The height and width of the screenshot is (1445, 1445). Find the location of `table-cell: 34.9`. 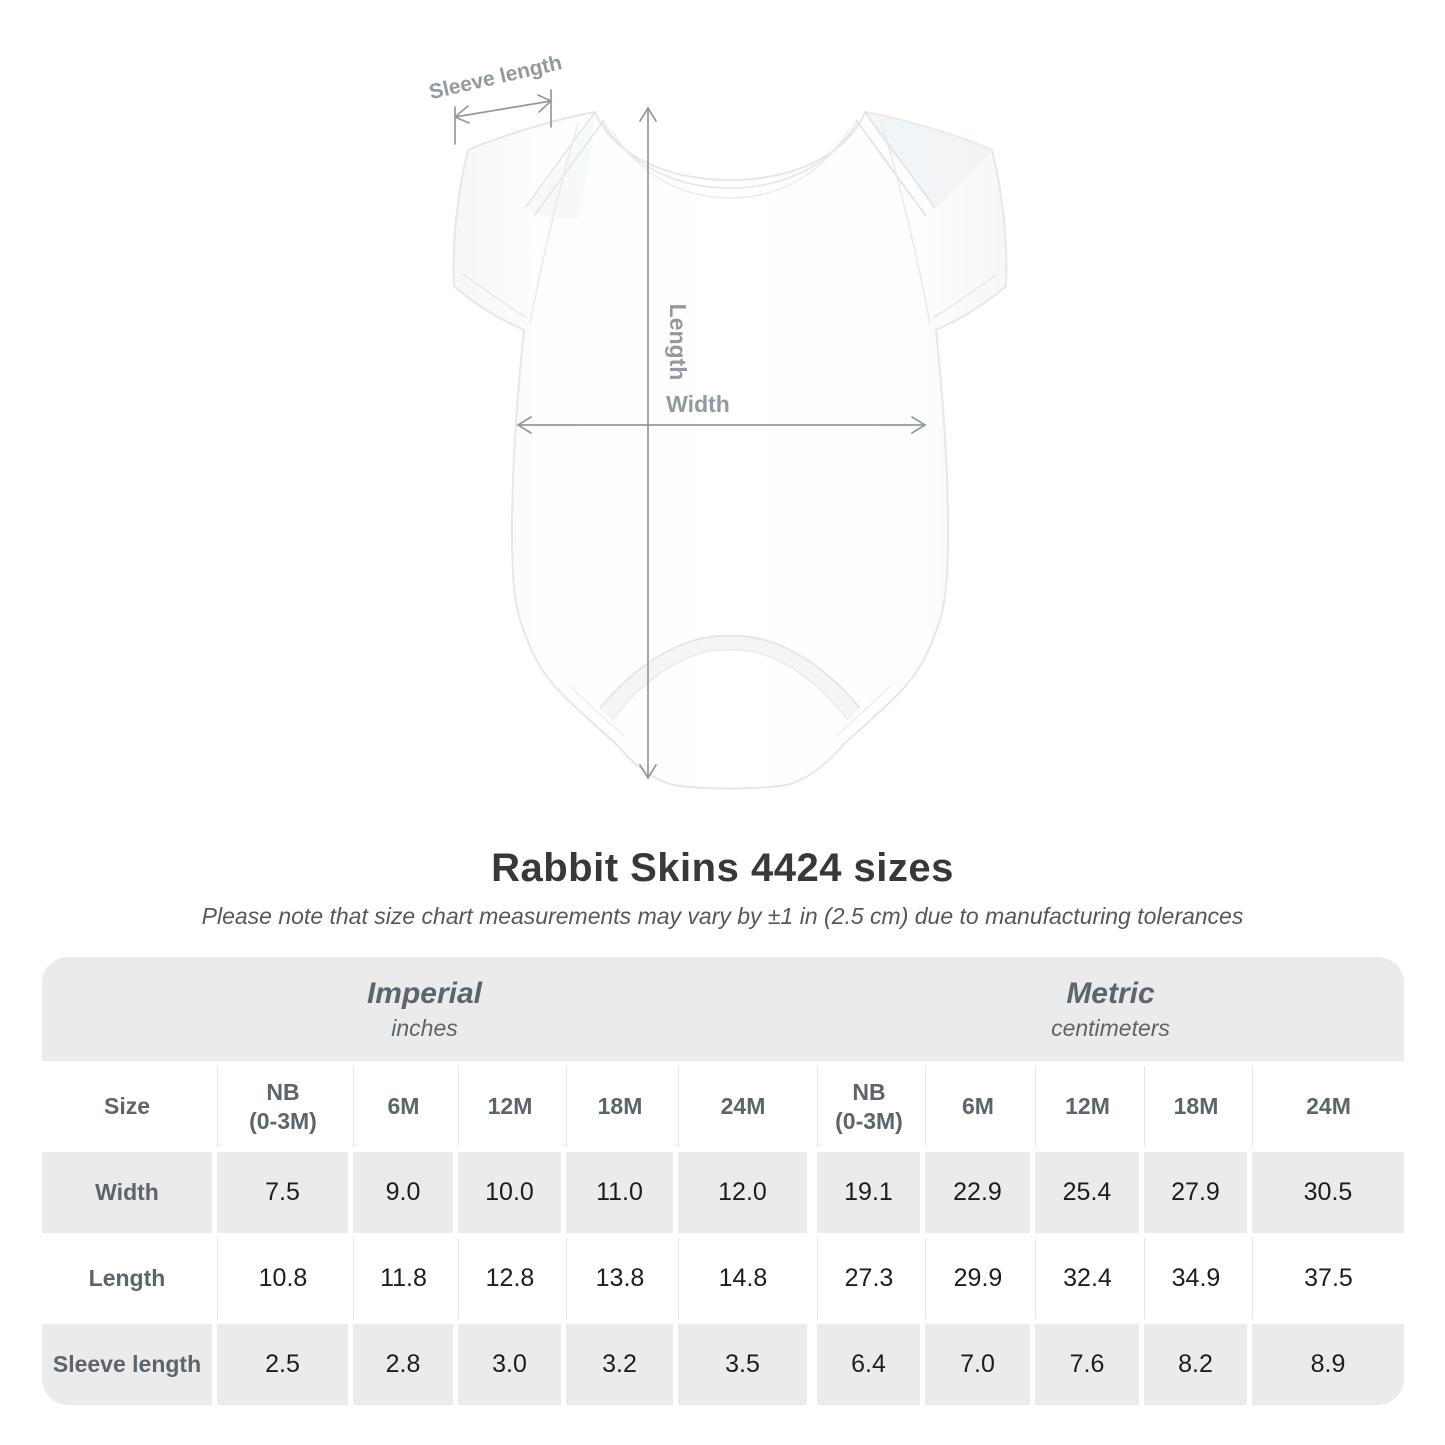

table-cell: 34.9 is located at coordinates (1195, 1278).